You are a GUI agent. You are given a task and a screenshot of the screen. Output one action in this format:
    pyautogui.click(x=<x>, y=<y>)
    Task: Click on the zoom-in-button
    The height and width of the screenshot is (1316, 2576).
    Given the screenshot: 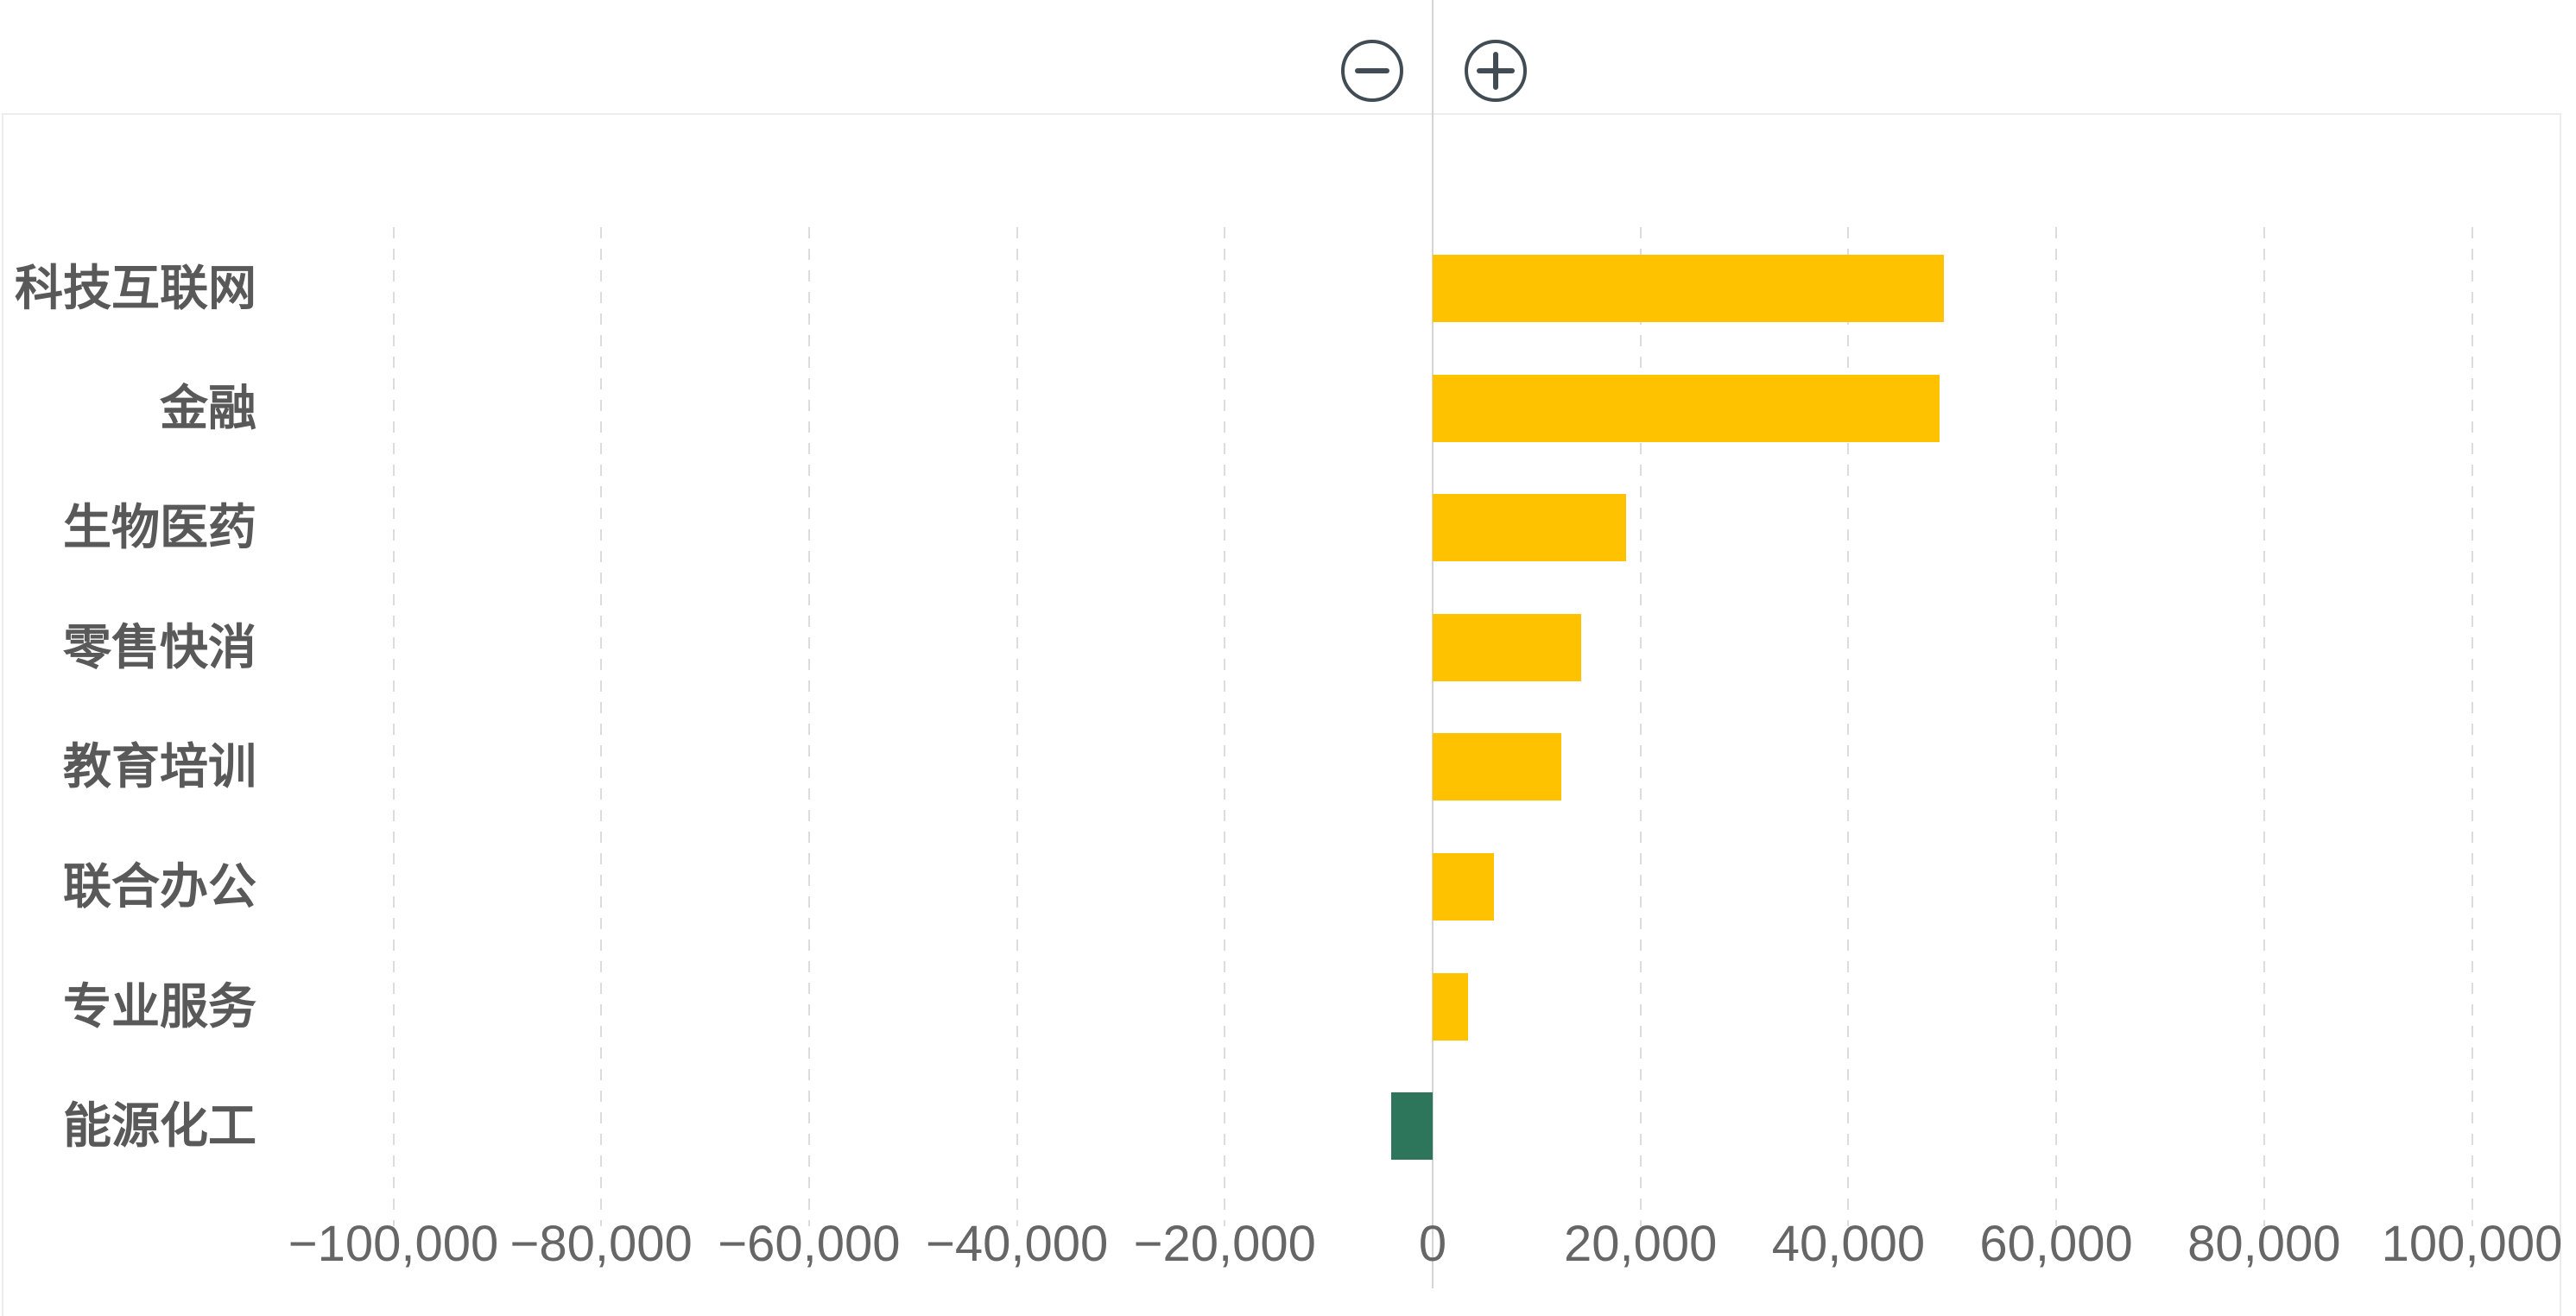 What is the action you would take?
    pyautogui.click(x=1496, y=71)
    